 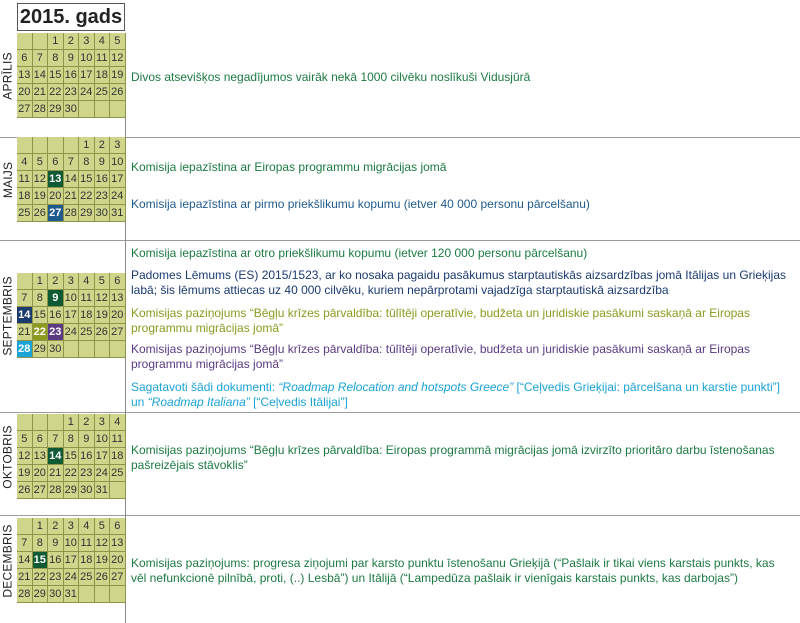 What do you see at coordinates (71, 17) in the screenshot?
I see `year-title: 2015. gads` at bounding box center [71, 17].